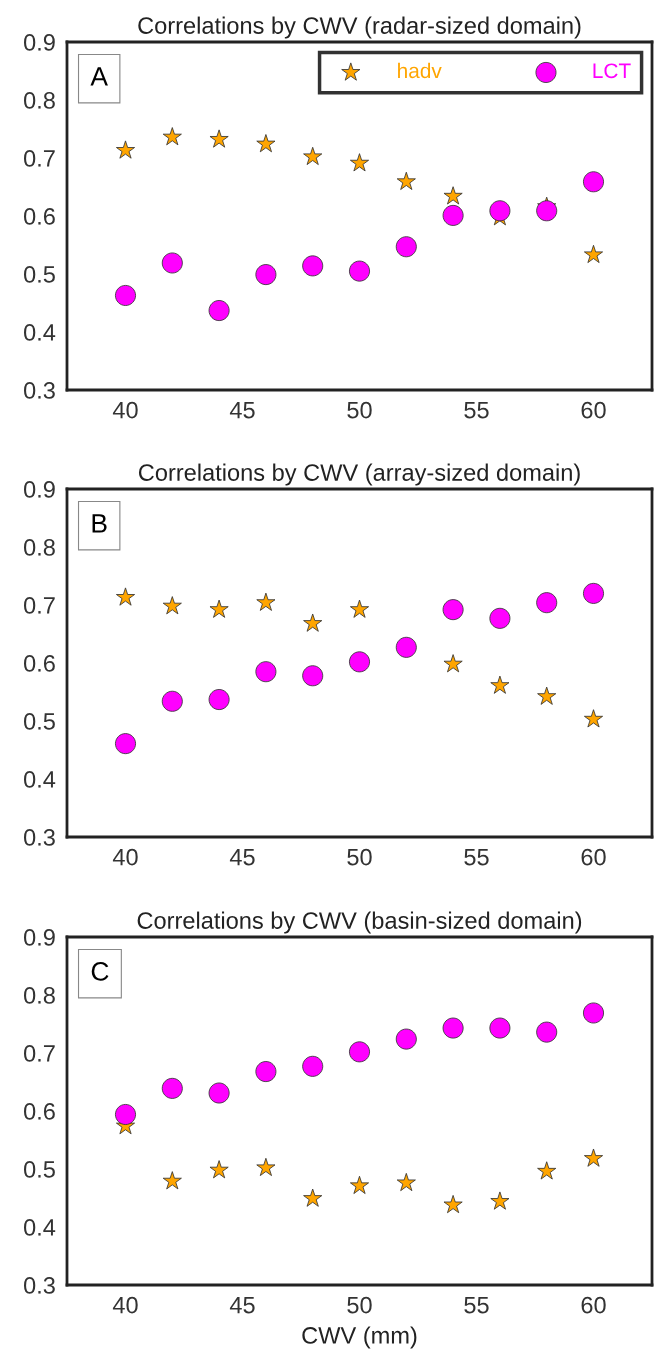 This screenshot has width=657, height=1370. What do you see at coordinates (99, 523) in the screenshot?
I see `annotation: B` at bounding box center [99, 523].